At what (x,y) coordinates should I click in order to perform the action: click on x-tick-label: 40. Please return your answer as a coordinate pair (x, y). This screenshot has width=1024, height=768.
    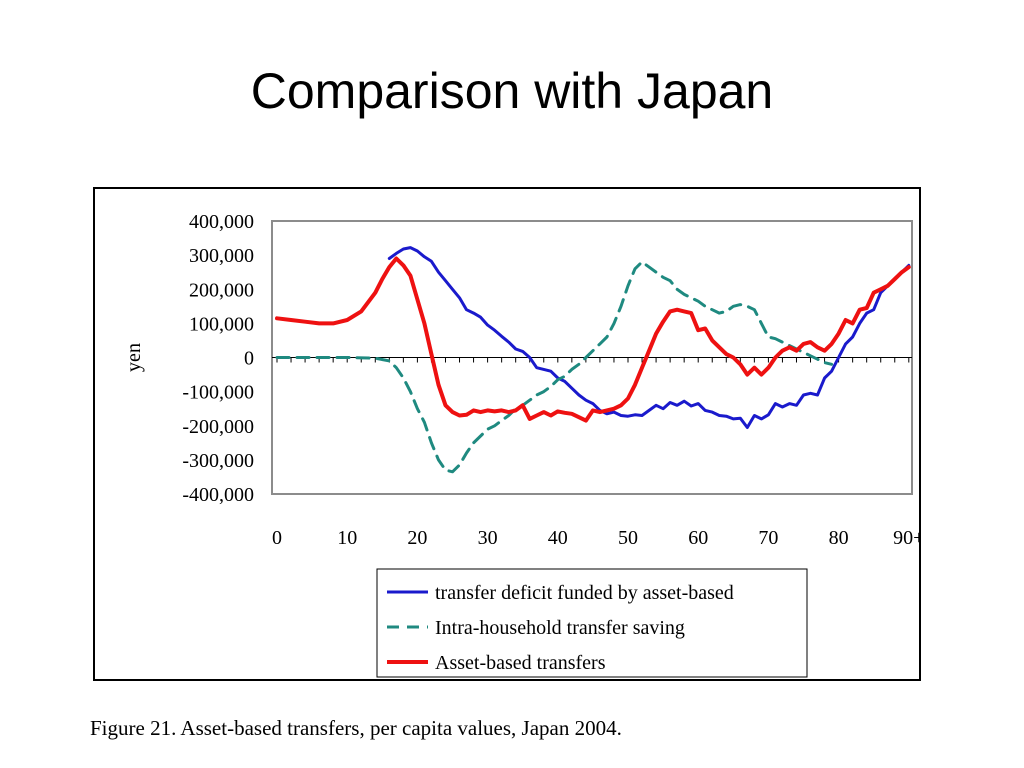
    Looking at the image, I should click on (558, 538).